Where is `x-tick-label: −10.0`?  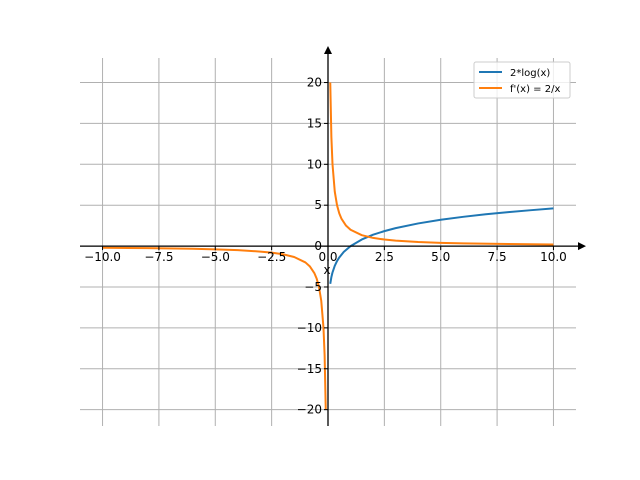 x-tick-label: −10.0 is located at coordinates (102, 257).